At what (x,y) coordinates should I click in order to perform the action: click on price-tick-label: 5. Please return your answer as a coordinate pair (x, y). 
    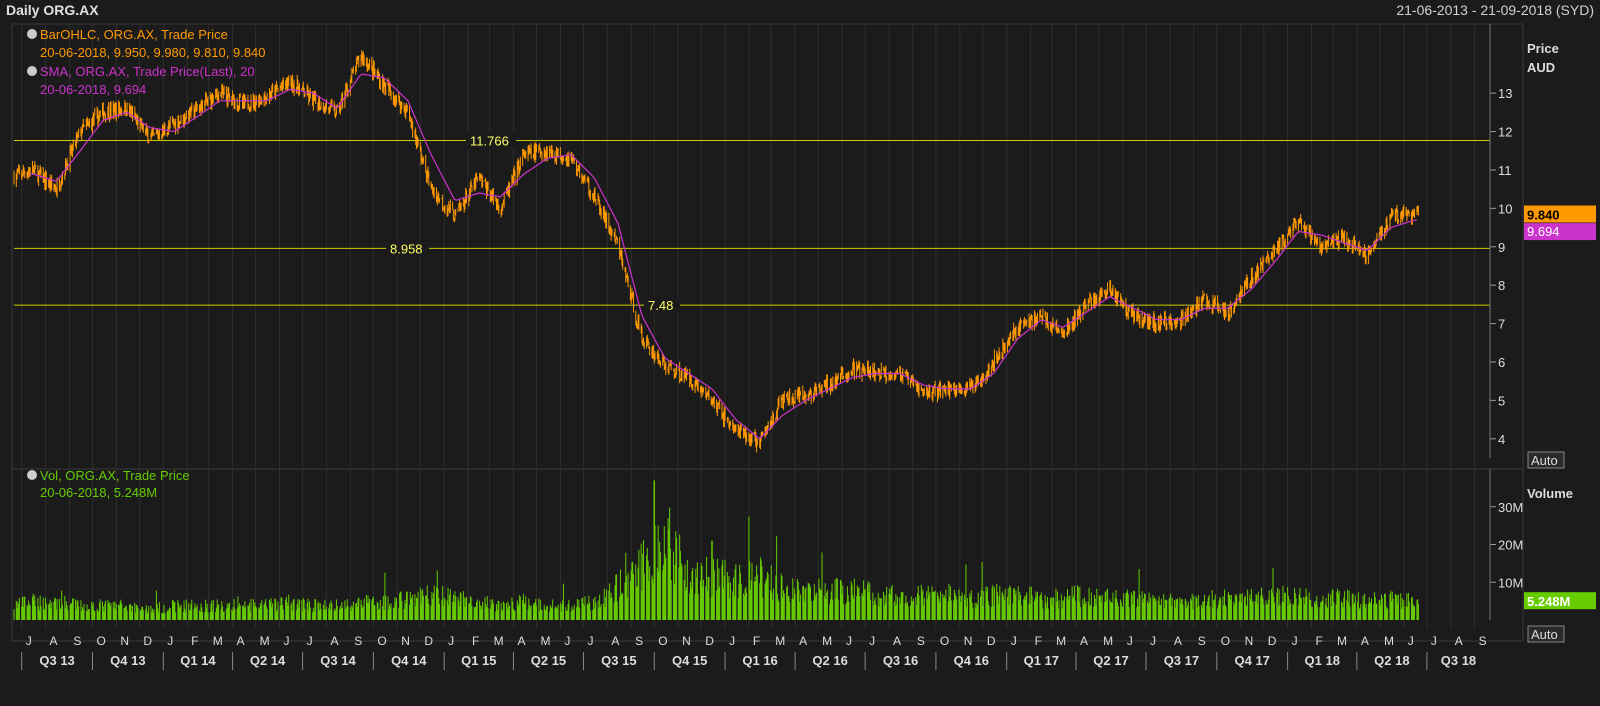
    Looking at the image, I should click on (1501, 400).